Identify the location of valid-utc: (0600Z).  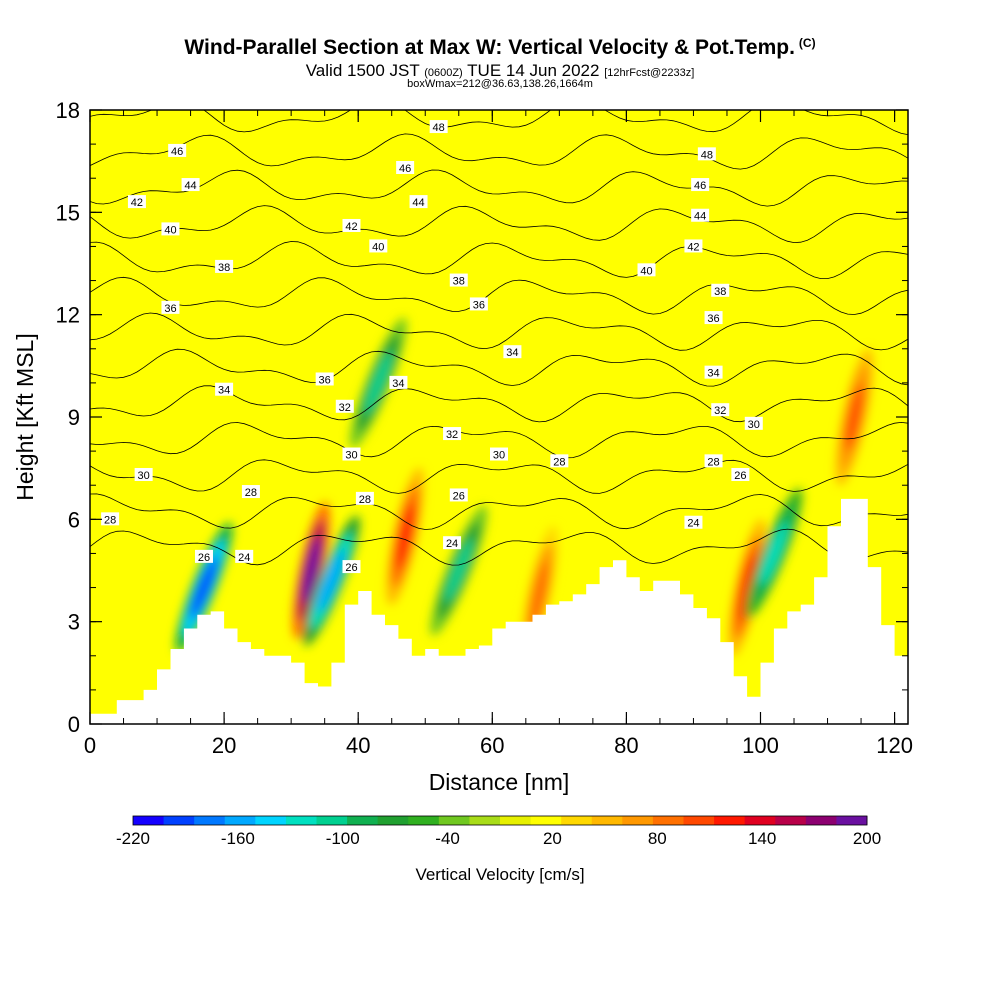
(443, 73).